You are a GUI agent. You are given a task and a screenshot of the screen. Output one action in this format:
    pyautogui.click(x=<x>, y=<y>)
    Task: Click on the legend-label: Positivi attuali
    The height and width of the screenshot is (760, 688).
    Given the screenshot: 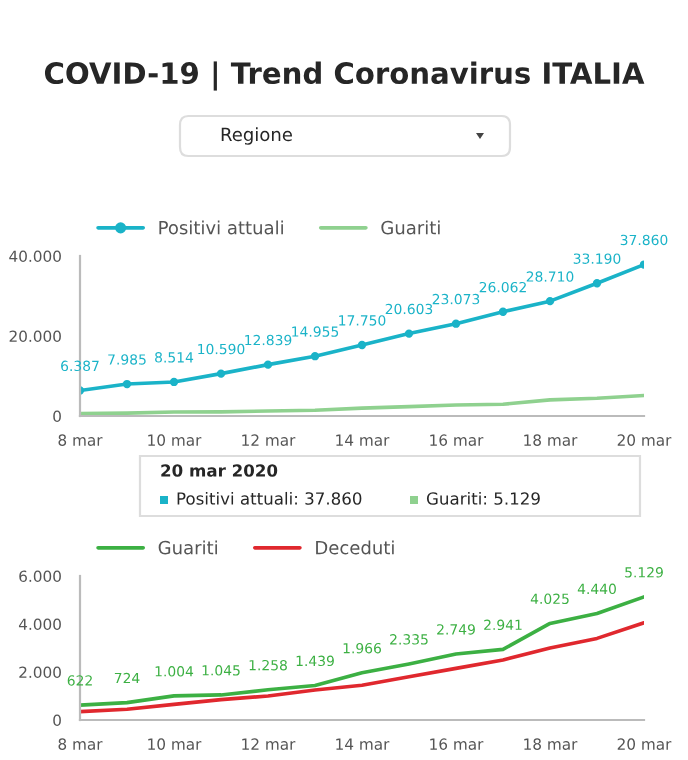 What is the action you would take?
    pyautogui.click(x=221, y=227)
    